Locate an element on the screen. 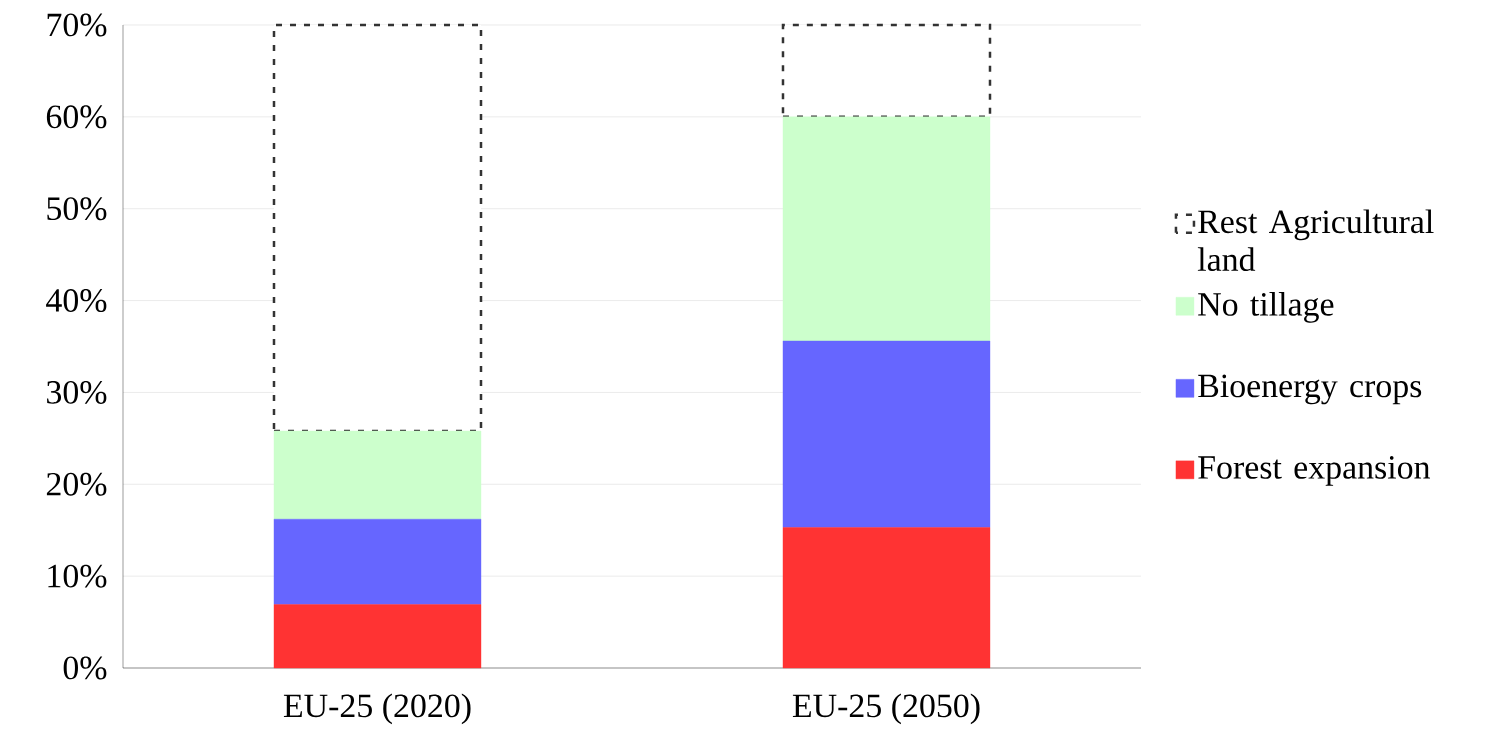 The height and width of the screenshot is (753, 1512). y-tick-label: 70% is located at coordinates (77, 25).